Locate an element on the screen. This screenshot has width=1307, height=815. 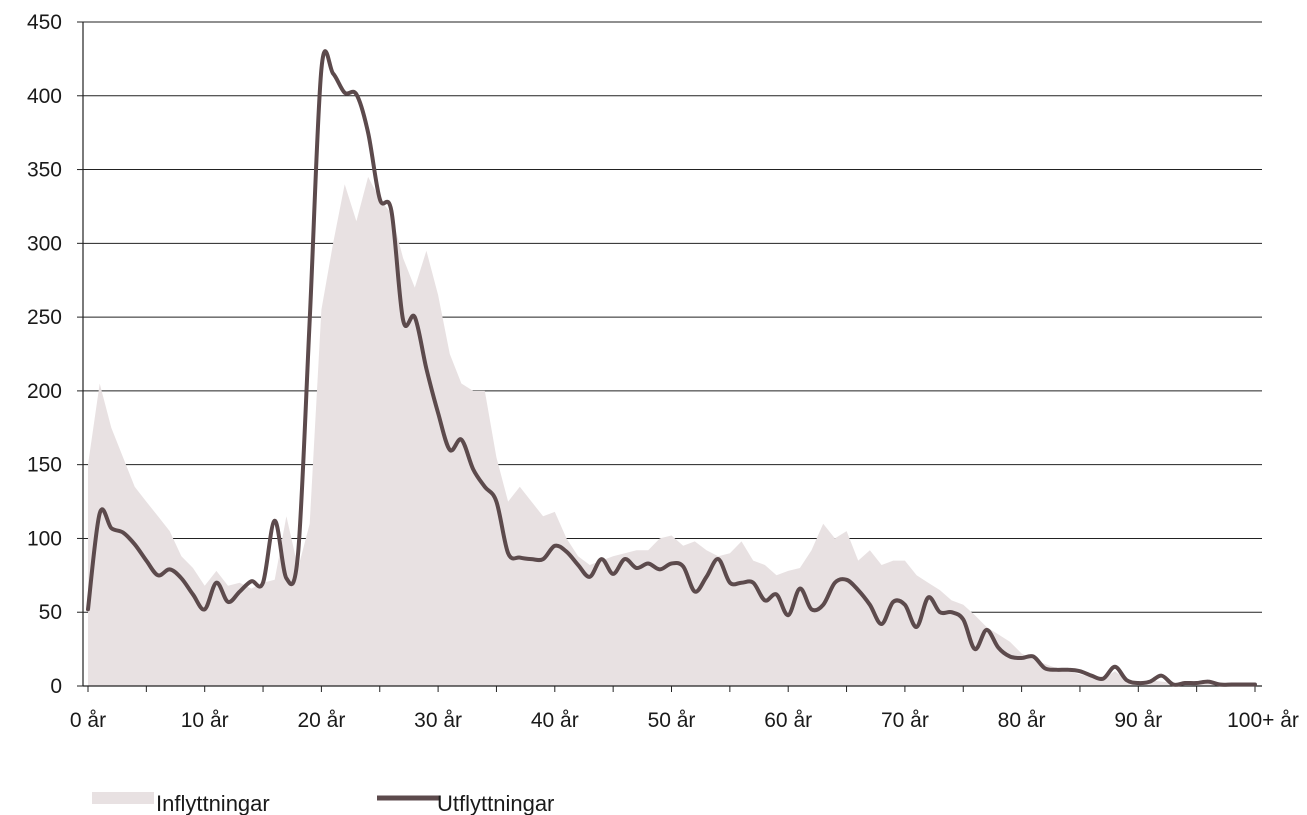
y-tick-label-100: 100 is located at coordinates (44, 538).